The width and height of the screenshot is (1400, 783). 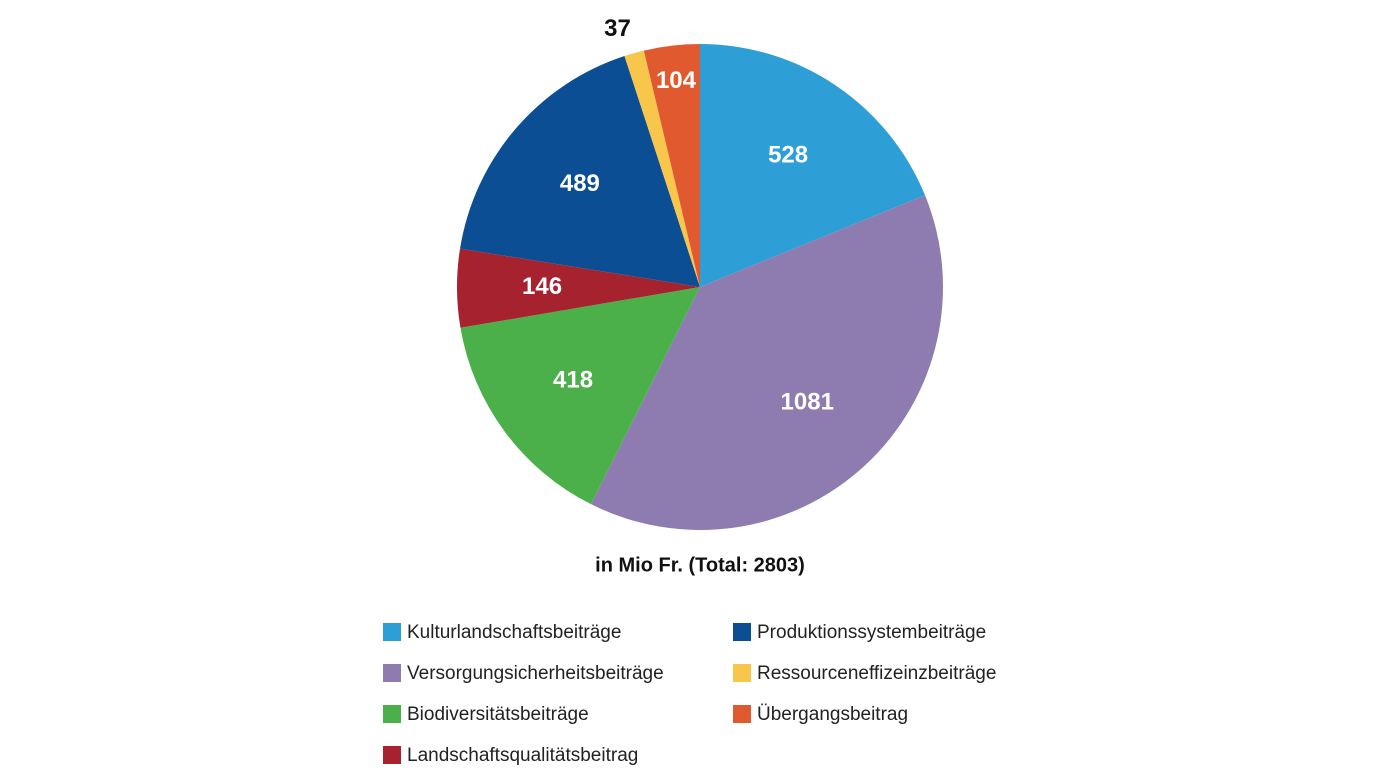 What do you see at coordinates (807, 401) in the screenshot?
I see `slice-label: 1081` at bounding box center [807, 401].